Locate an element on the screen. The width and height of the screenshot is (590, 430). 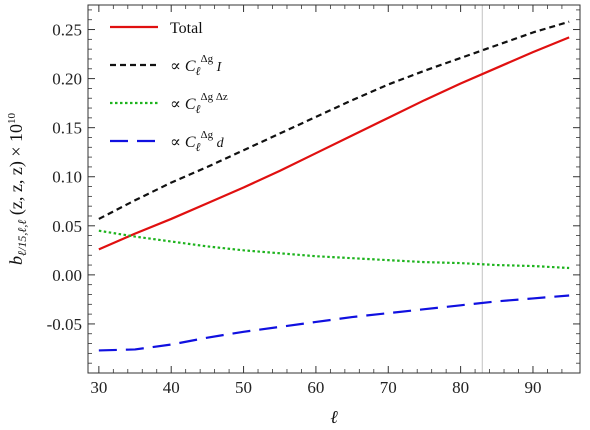
legend-label-1: Total is located at coordinates (186, 28).